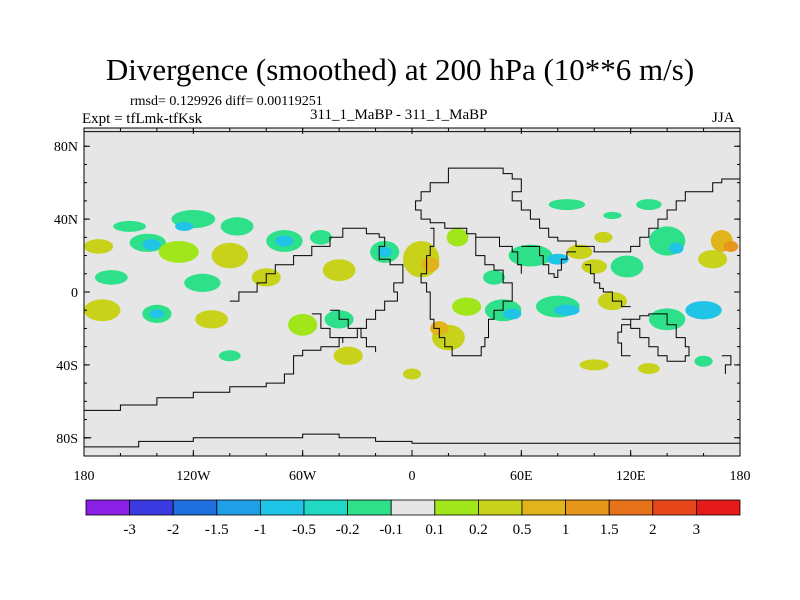 This screenshot has height=600, width=800. What do you see at coordinates (413, 518) in the screenshot?
I see `colorbar: -3 -2 -1.5 -1 -0.5 -0.2 -0.1 0.1 0.2 0.5 1 1.5 2 3` at bounding box center [413, 518].